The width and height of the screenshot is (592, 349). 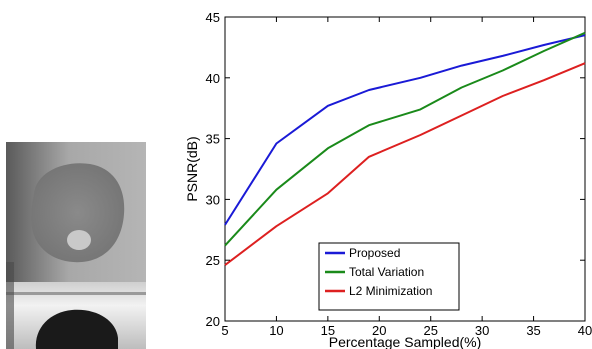 What do you see at coordinates (213, 139) in the screenshot?
I see `y-tick-label: 35` at bounding box center [213, 139].